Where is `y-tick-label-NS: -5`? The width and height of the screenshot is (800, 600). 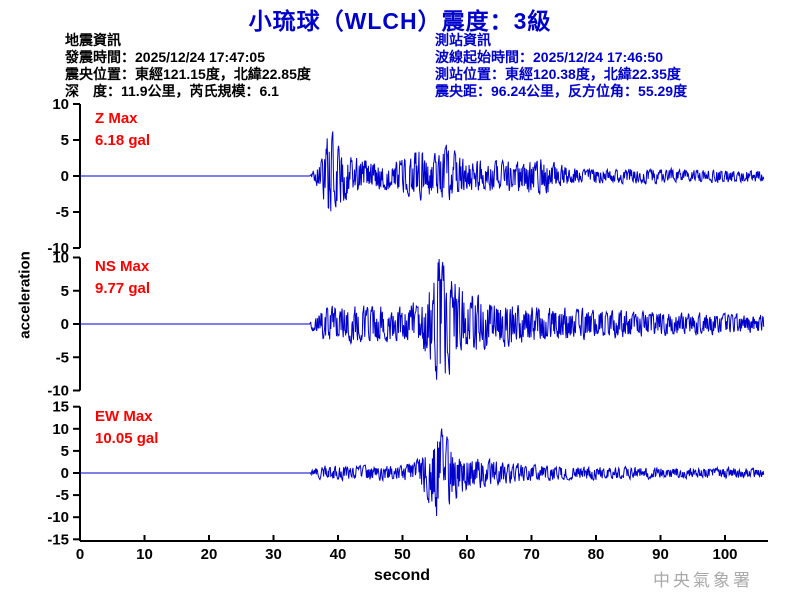
y-tick-label-NS: -5 is located at coordinates (62, 357).